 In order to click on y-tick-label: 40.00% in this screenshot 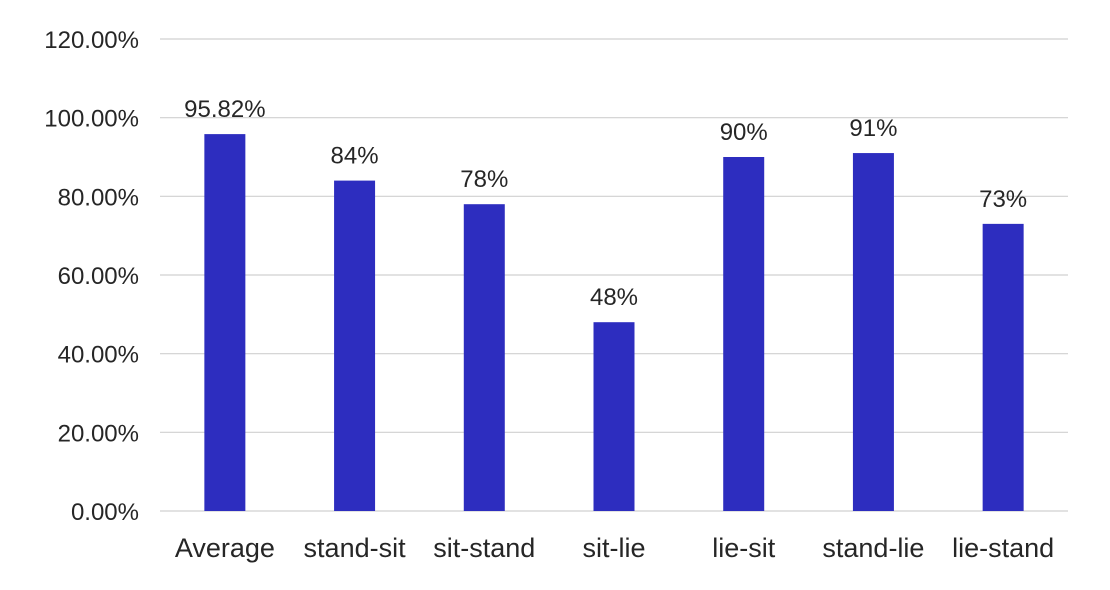, I will do `click(98, 355)`.